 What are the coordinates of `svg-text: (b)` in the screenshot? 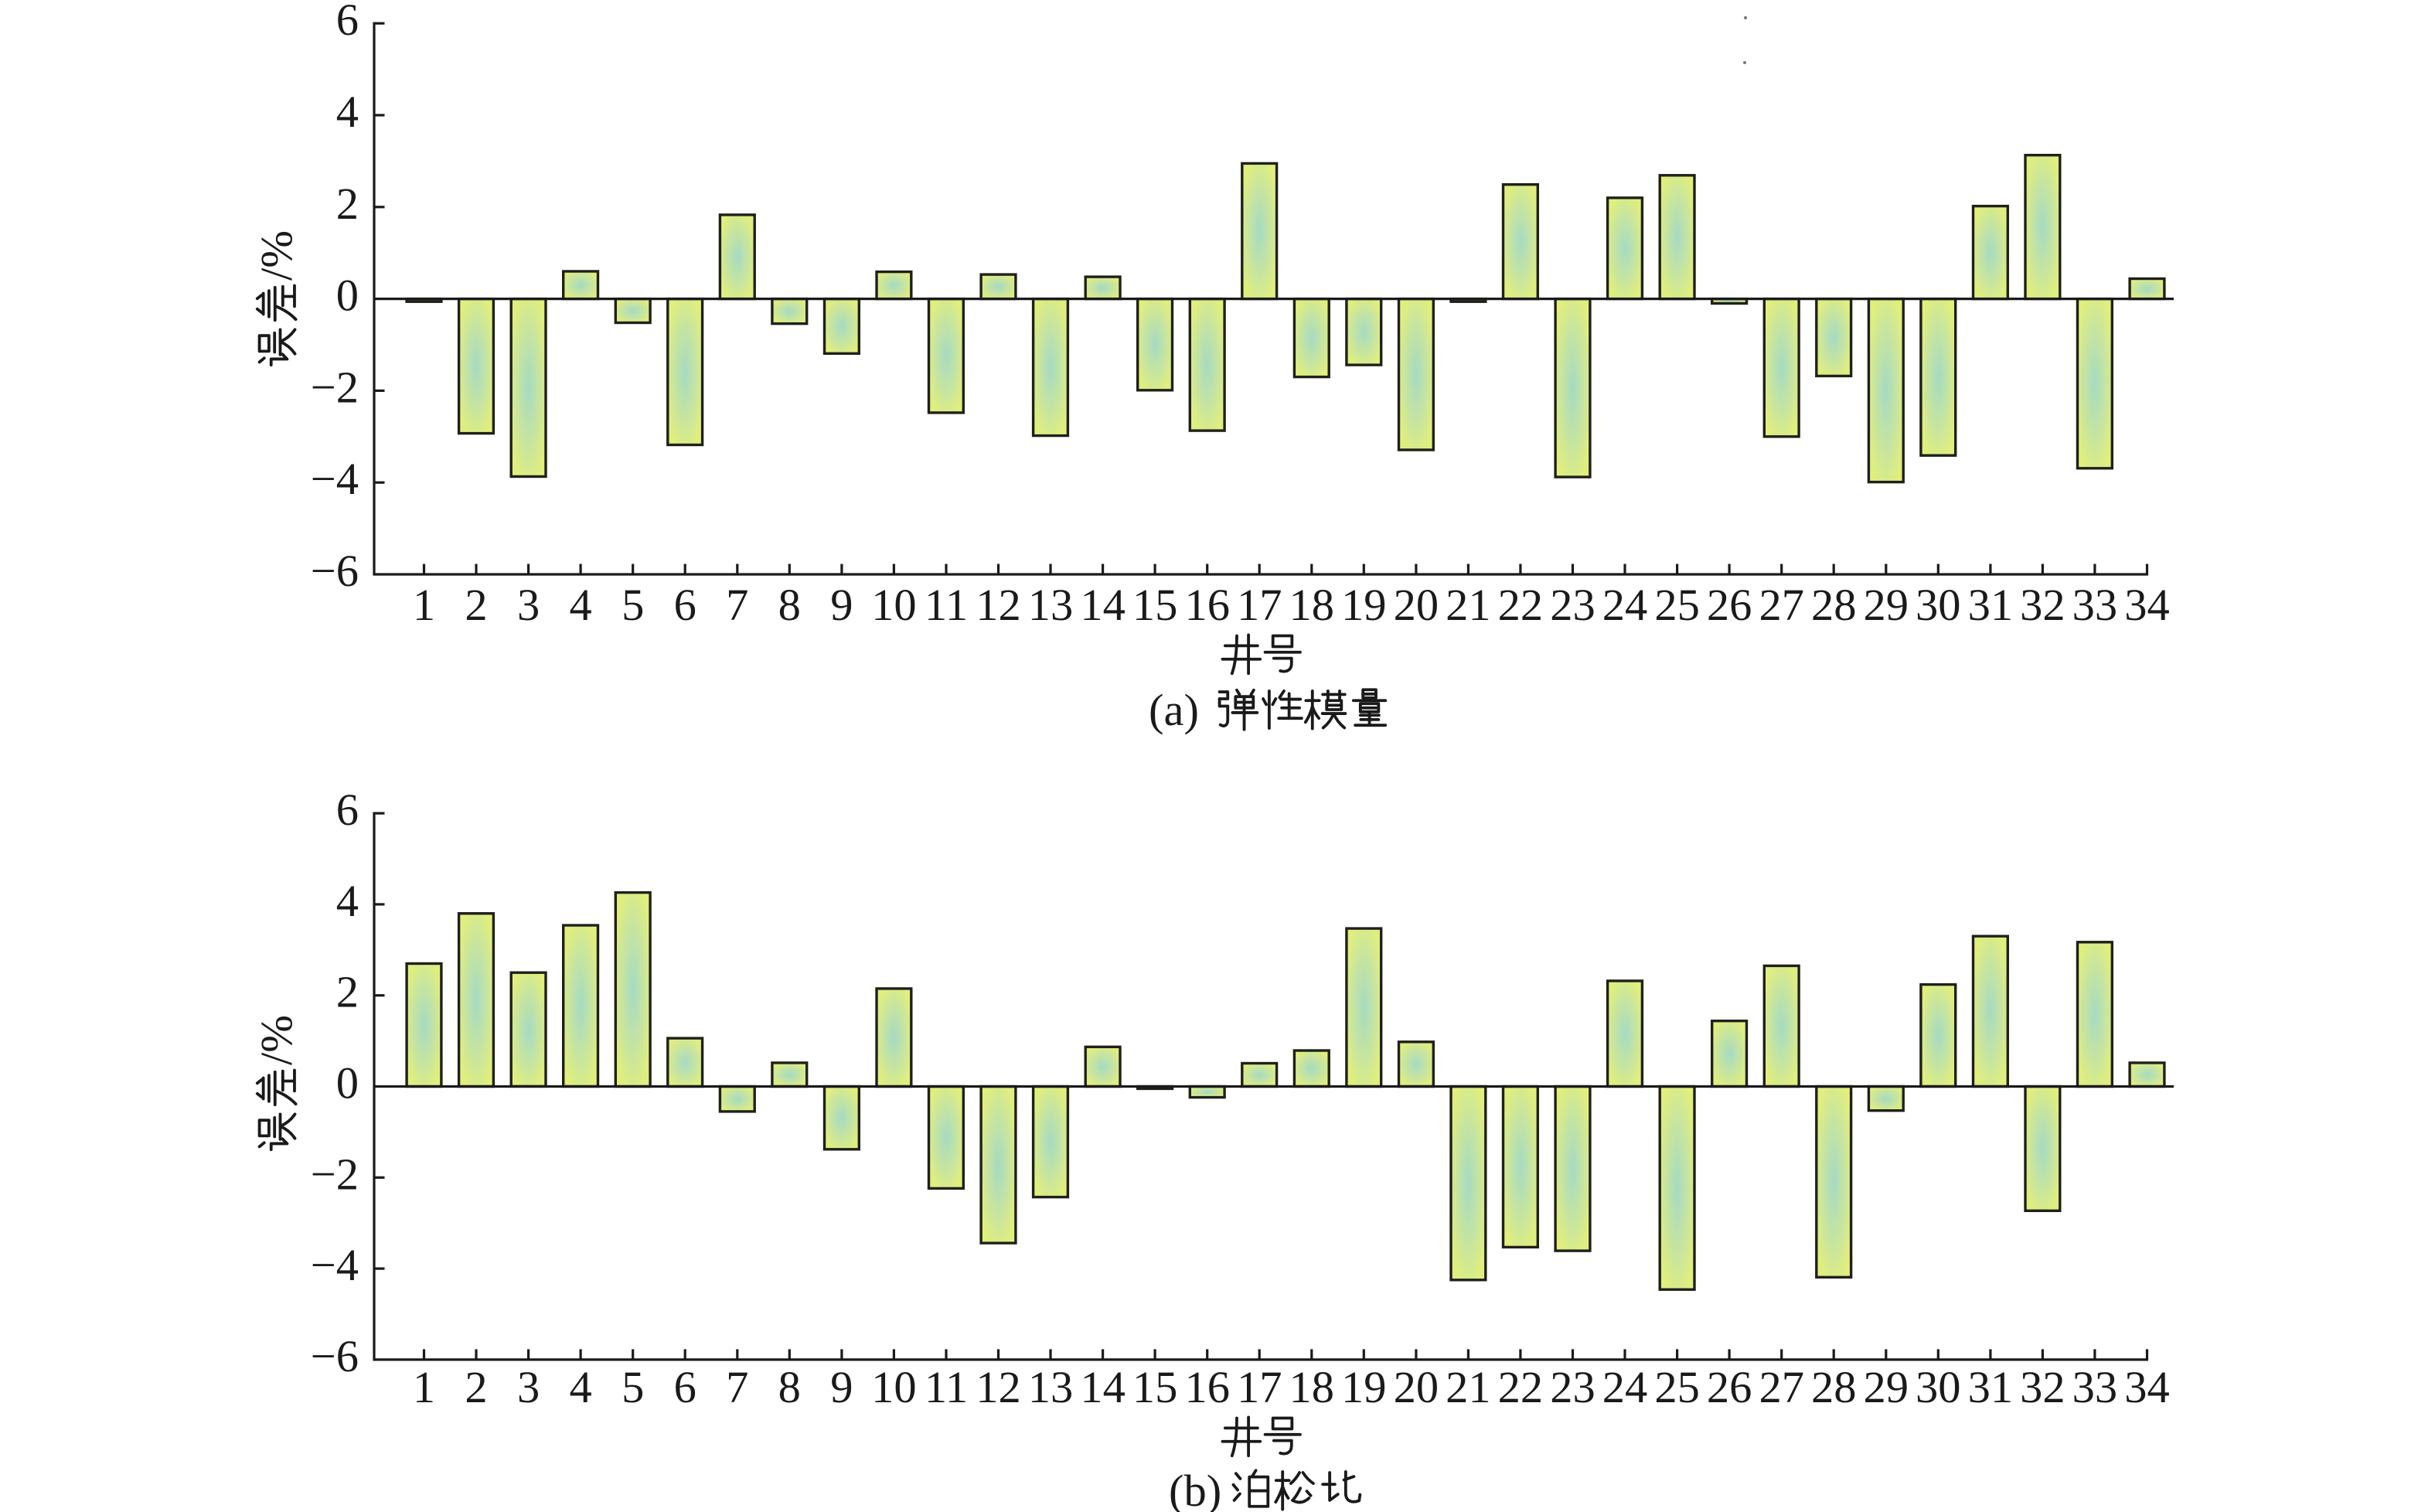 It's located at (1195, 1489).